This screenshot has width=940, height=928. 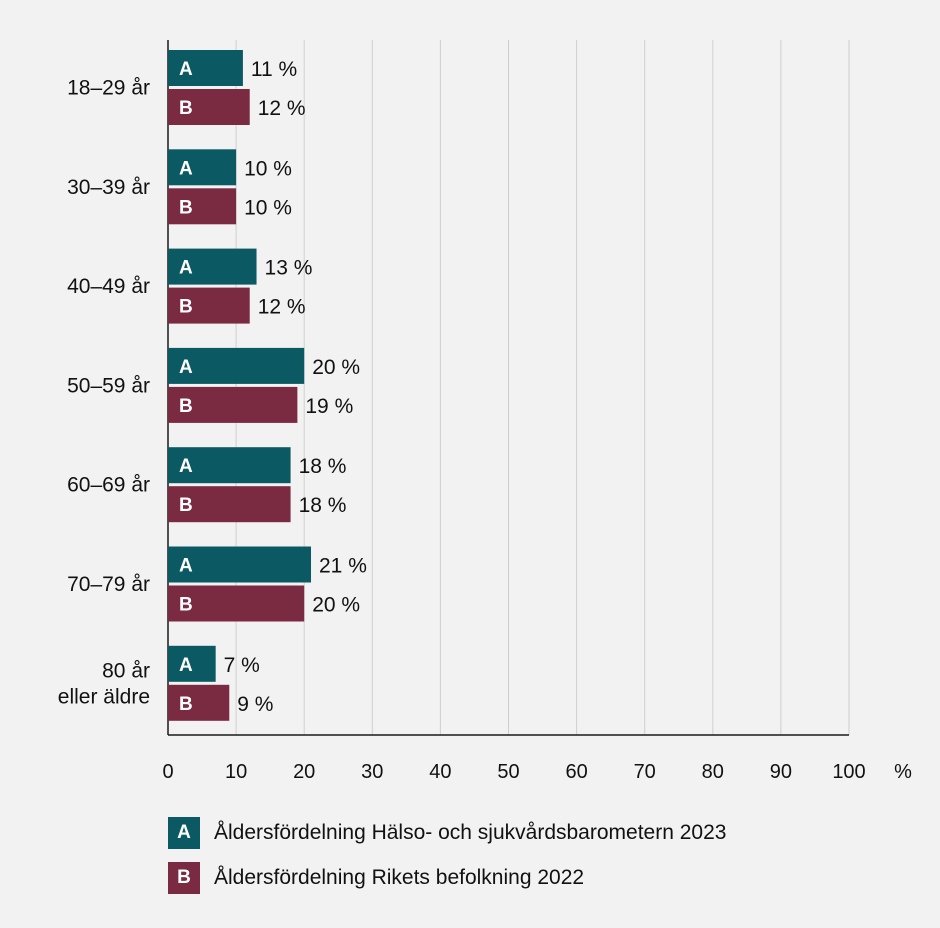 I want to click on category-label: 80 år eller äldre, so click(x=104, y=683).